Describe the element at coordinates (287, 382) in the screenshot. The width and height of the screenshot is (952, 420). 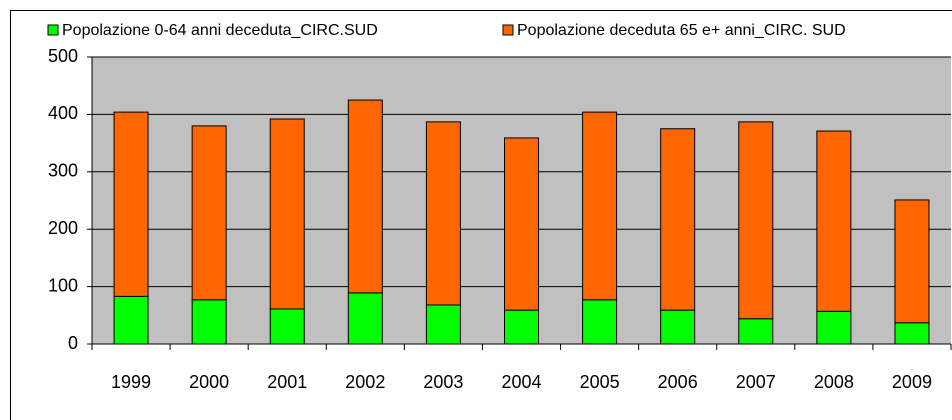
I see `x-tick-label: 2001` at that location.